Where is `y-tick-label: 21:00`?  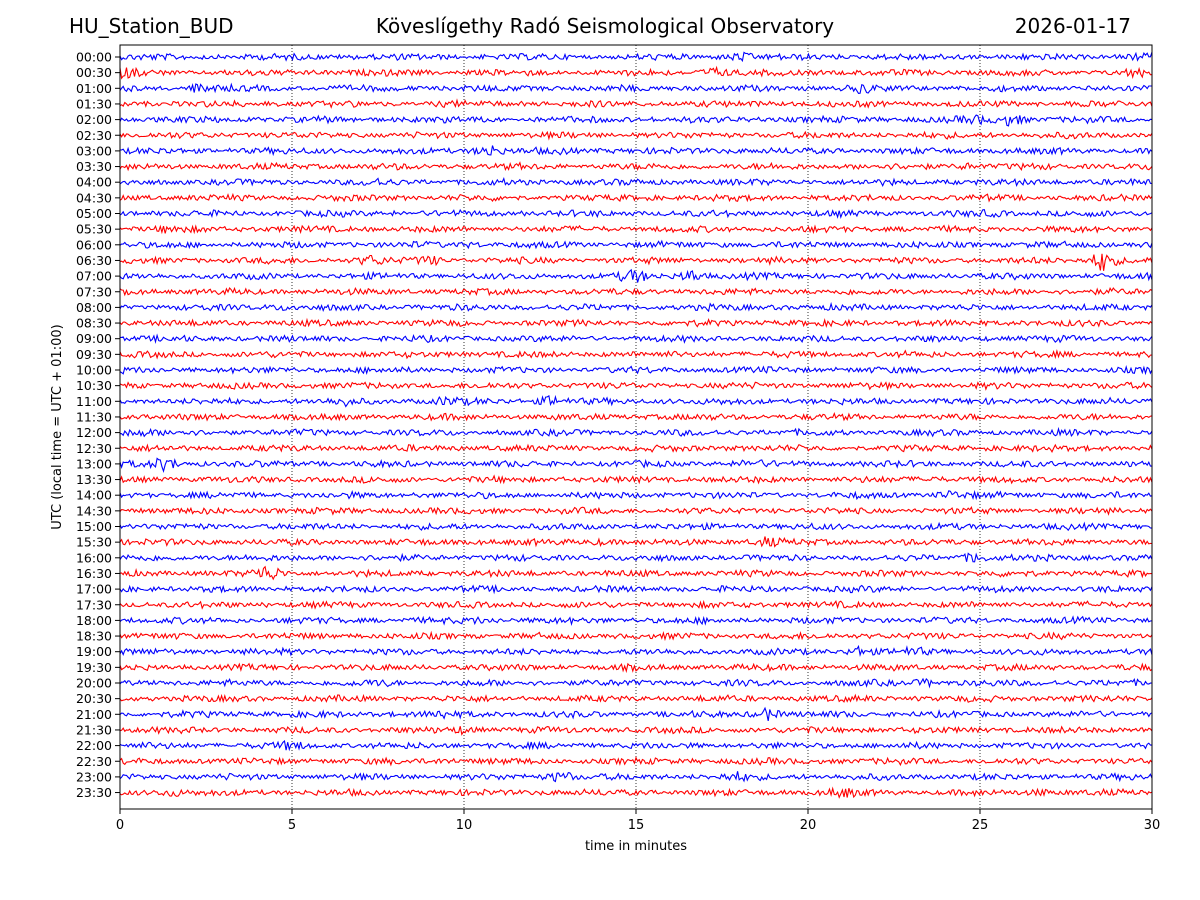 y-tick-label: 21:00 is located at coordinates (94, 714).